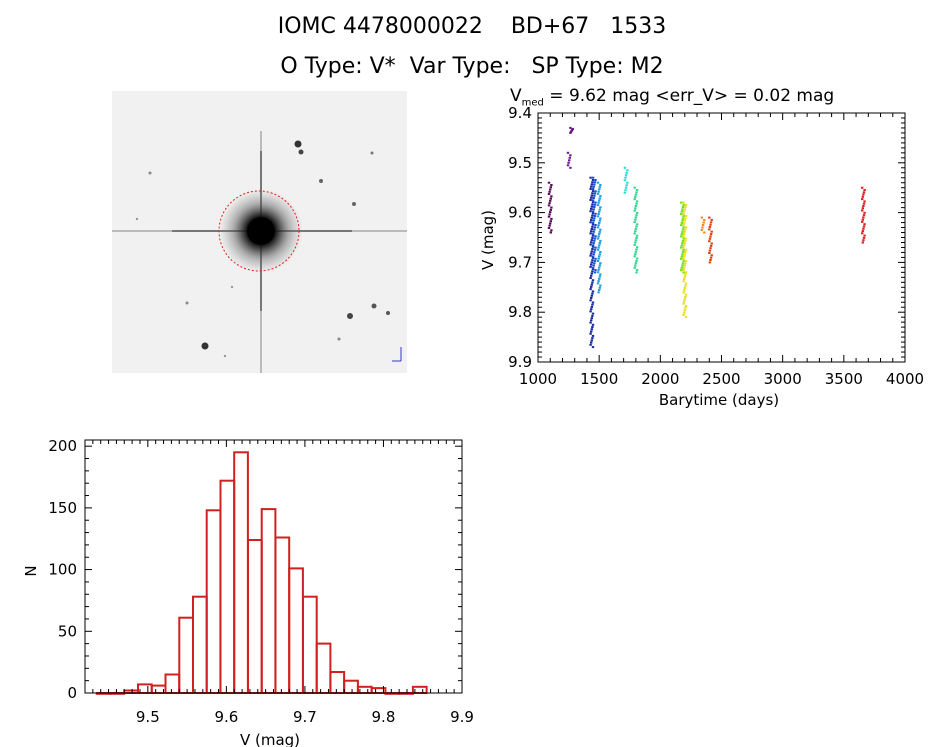 This screenshot has width=944, height=747. Describe the element at coordinates (599, 379) in the screenshot. I see `light-curve-xtick-label: 1500` at that location.